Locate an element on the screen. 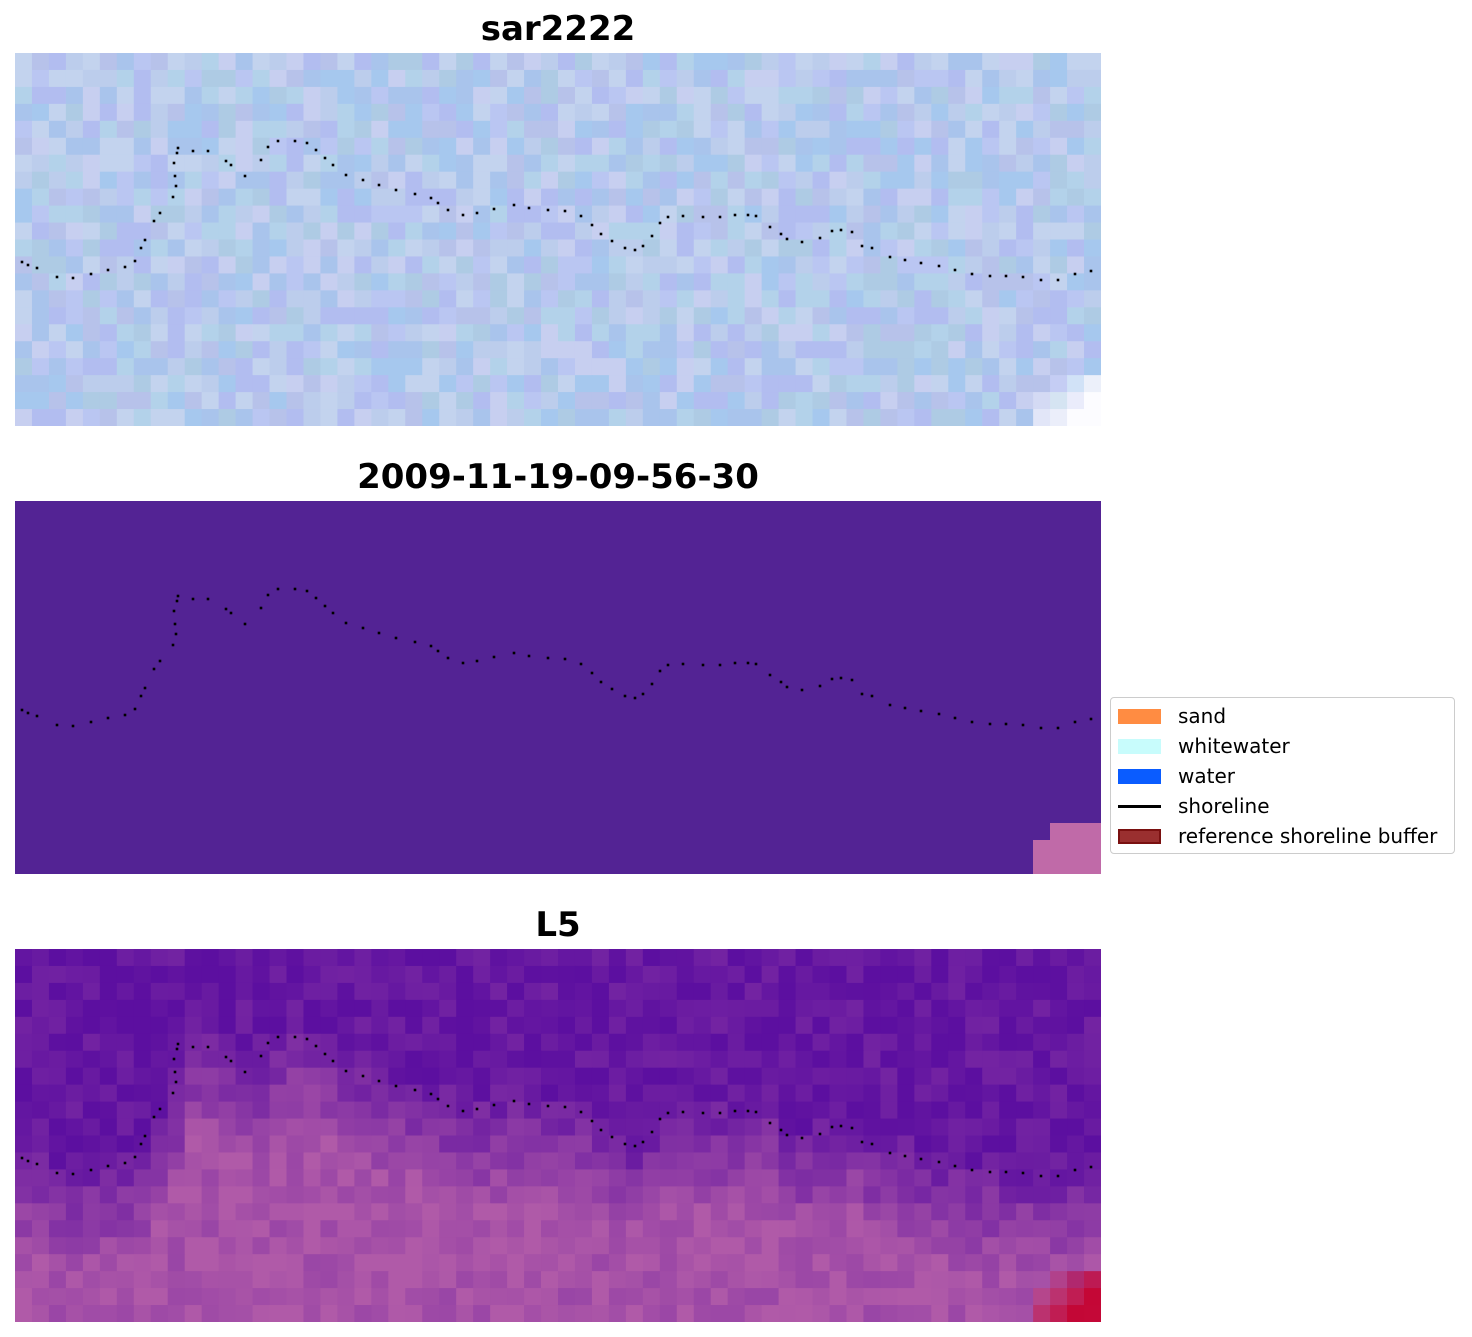 This screenshot has width=1472, height=1337. legend-label-whitewater: whitewater is located at coordinates (1234, 746).